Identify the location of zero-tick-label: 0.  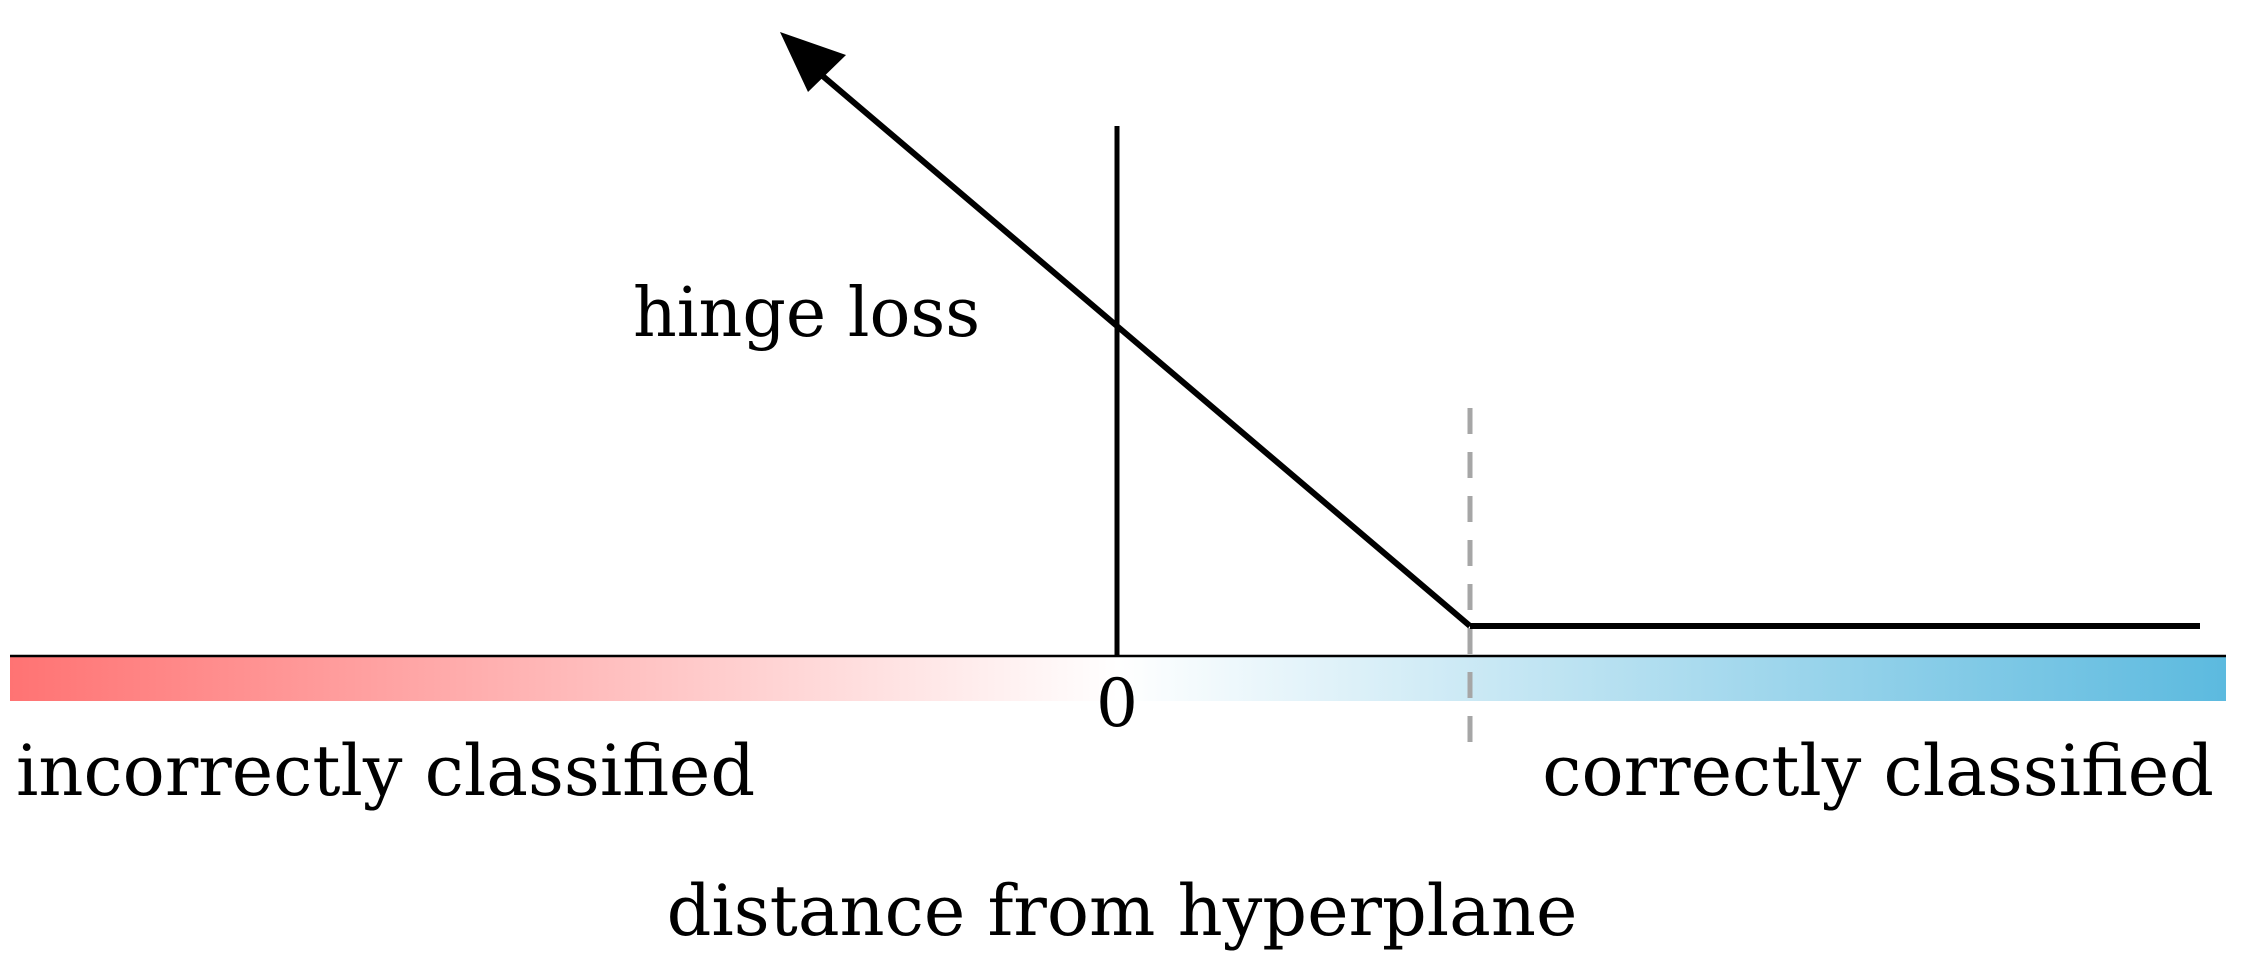
(1117, 703).